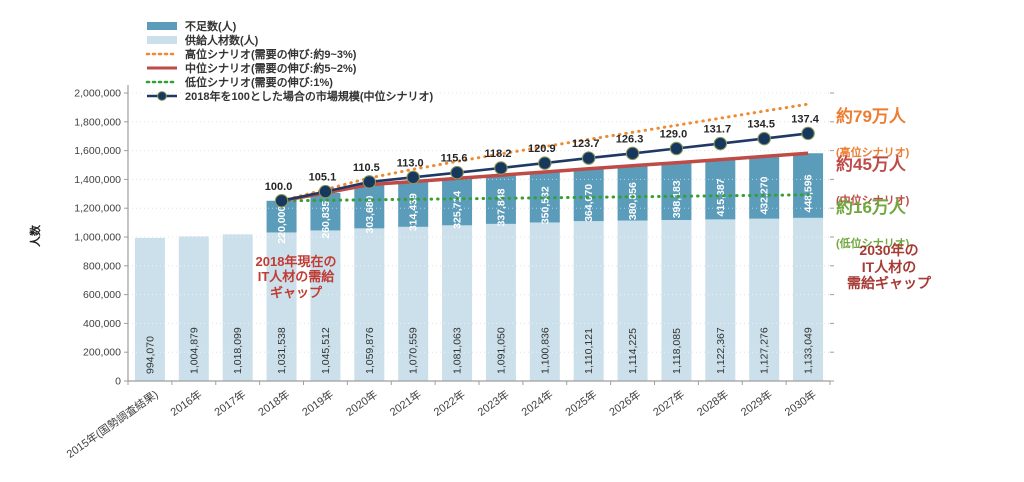  What do you see at coordinates (97, 94) in the screenshot?
I see `y-tick-label: 2,000,000` at bounding box center [97, 94].